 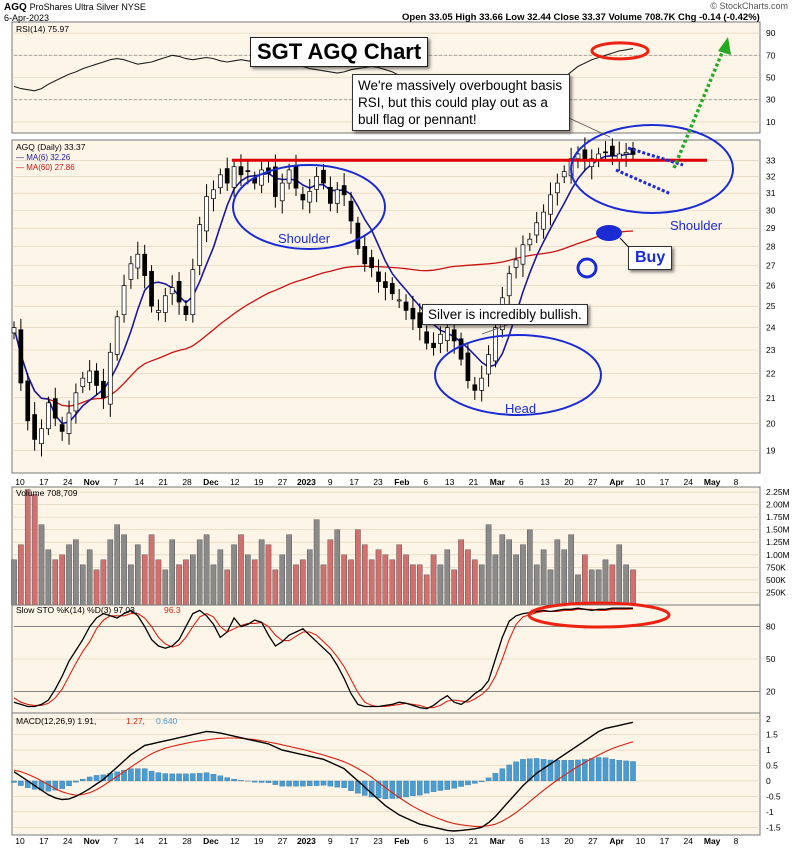 What do you see at coordinates (27, 18) in the screenshot?
I see `header-date: 6-Apr-2023` at bounding box center [27, 18].